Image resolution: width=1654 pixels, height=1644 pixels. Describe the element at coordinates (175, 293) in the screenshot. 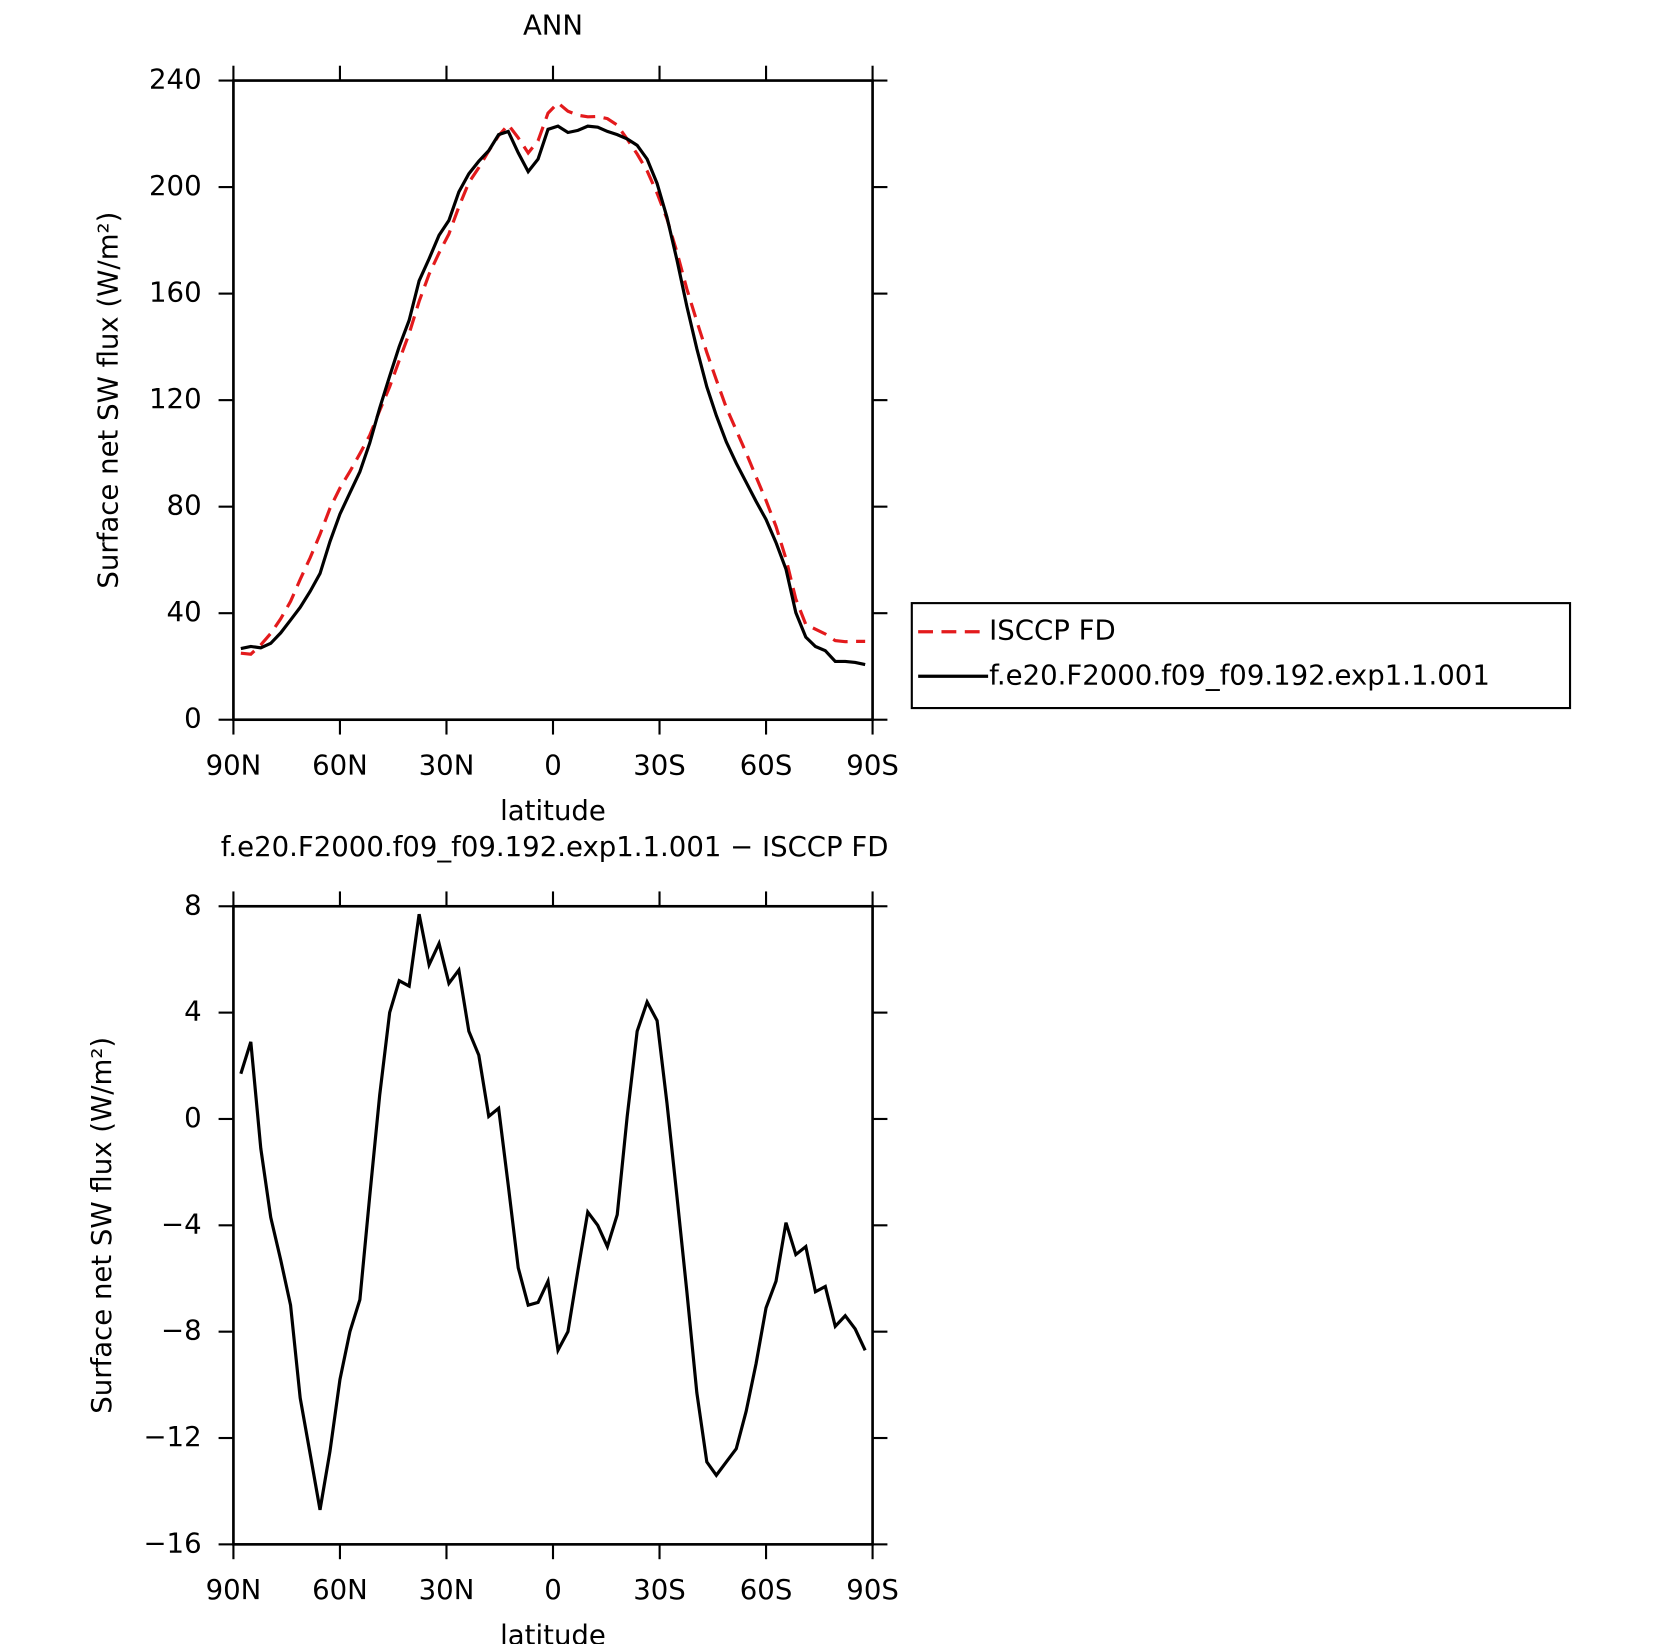

I see `y-tick-label: 160` at that location.